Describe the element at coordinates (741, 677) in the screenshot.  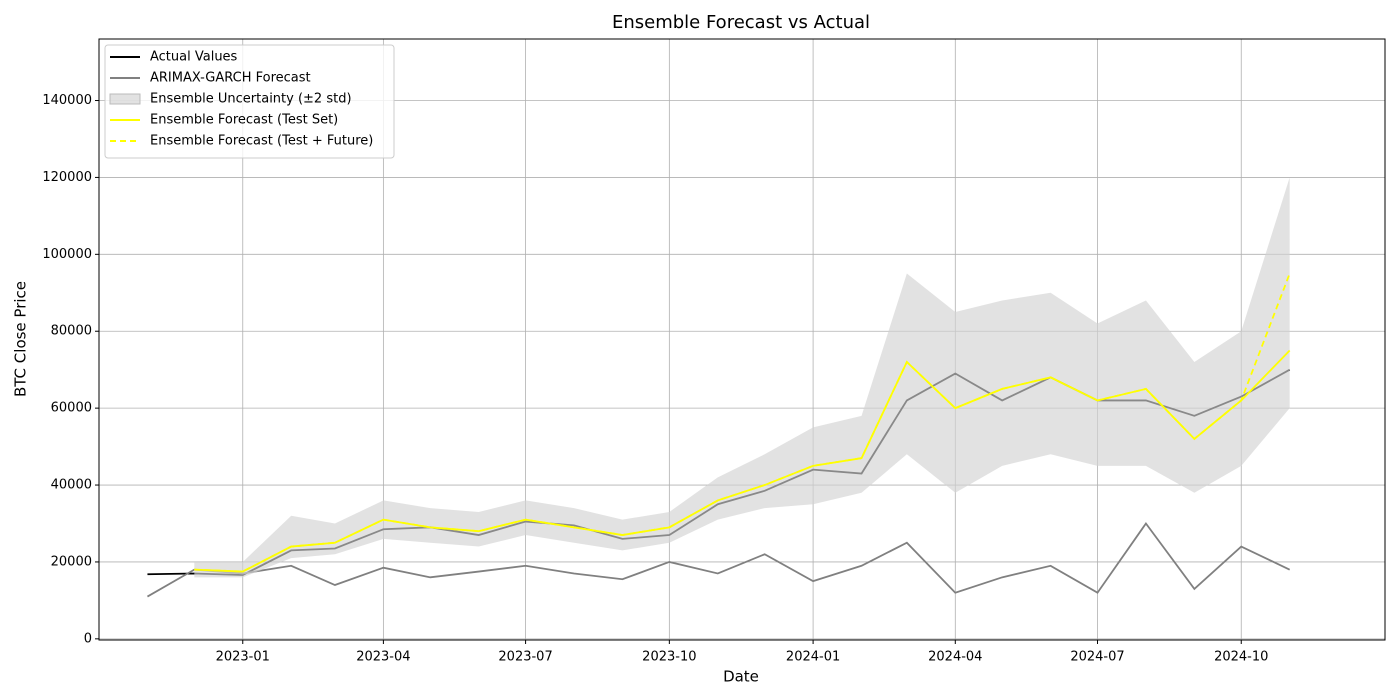
I see `x-axis-label: Date` at that location.